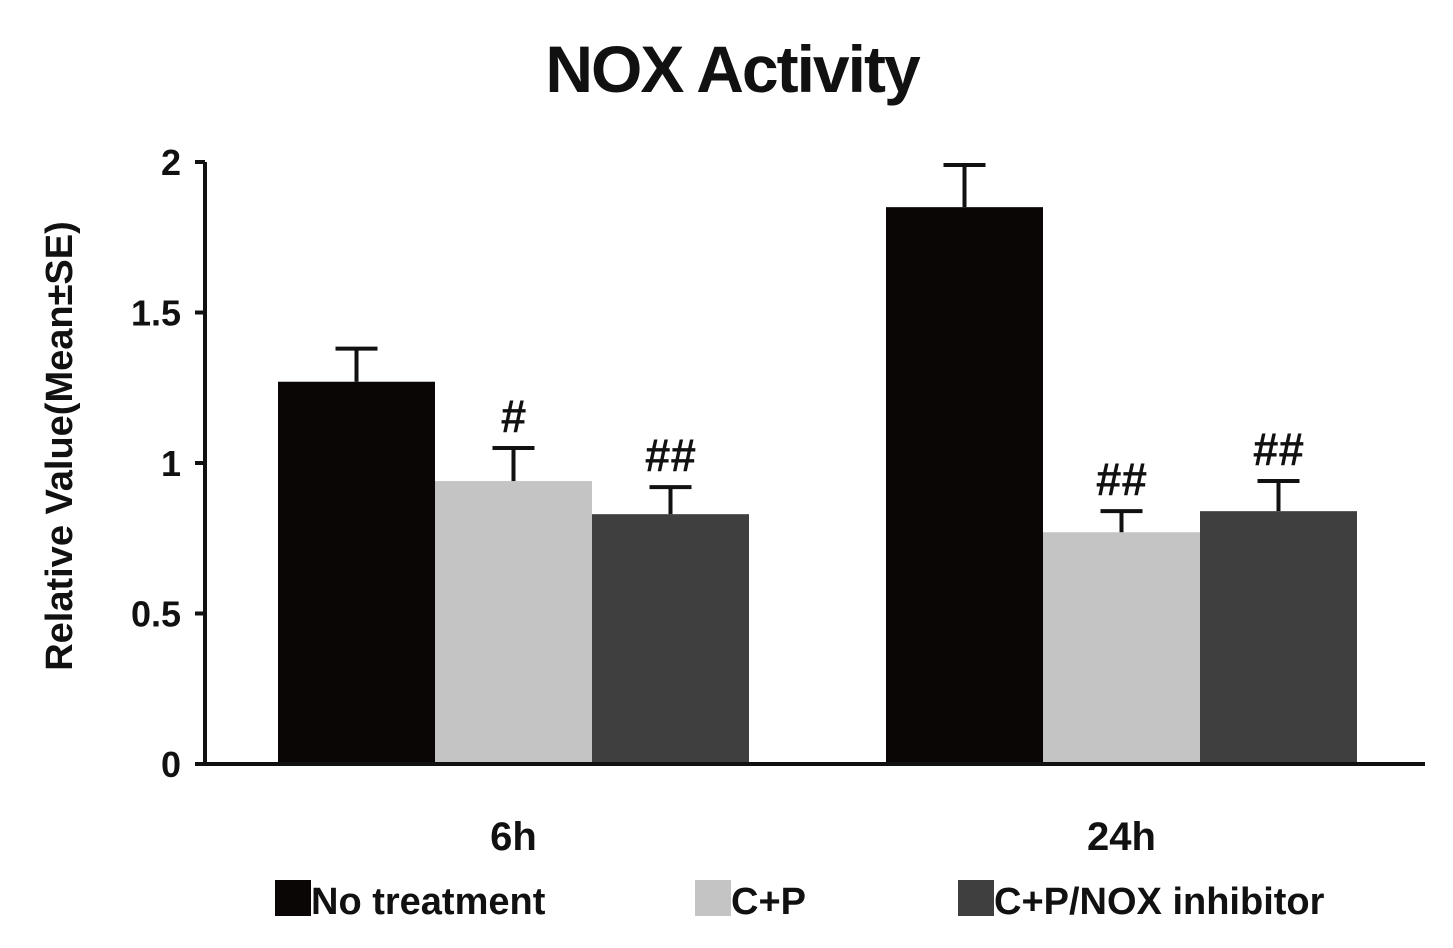  I want to click on bar-no-treatment-24h, so click(964, 485).